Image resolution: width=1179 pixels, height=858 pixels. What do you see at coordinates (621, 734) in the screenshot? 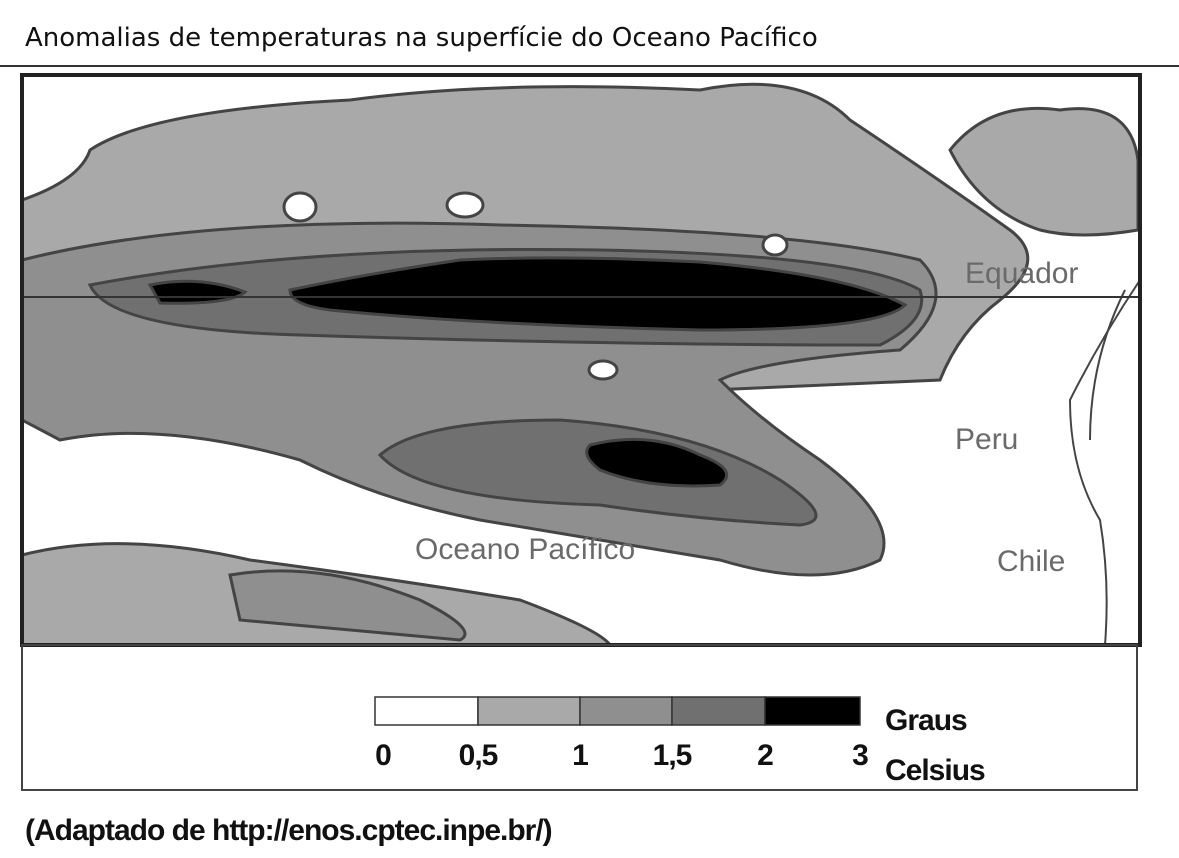
I see `legend: 0 0,5 1 1,5 2 3` at bounding box center [621, 734].